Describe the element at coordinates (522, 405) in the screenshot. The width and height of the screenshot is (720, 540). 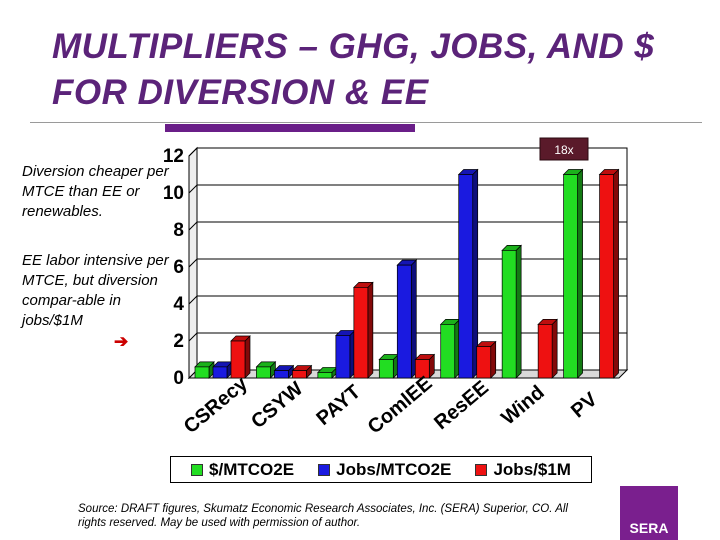
I see `x-tick-label: Wind` at that location.